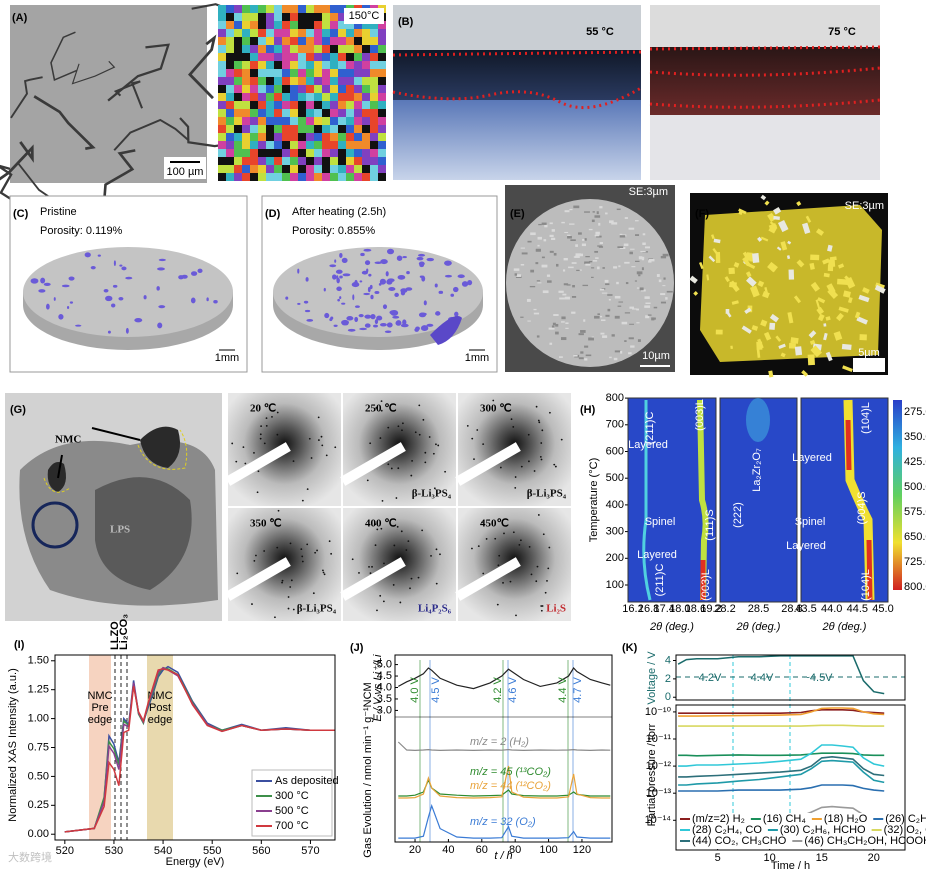 The width and height of the screenshot is (926, 873). I want to click on y-tick-label: 4.0, so click(384, 687).